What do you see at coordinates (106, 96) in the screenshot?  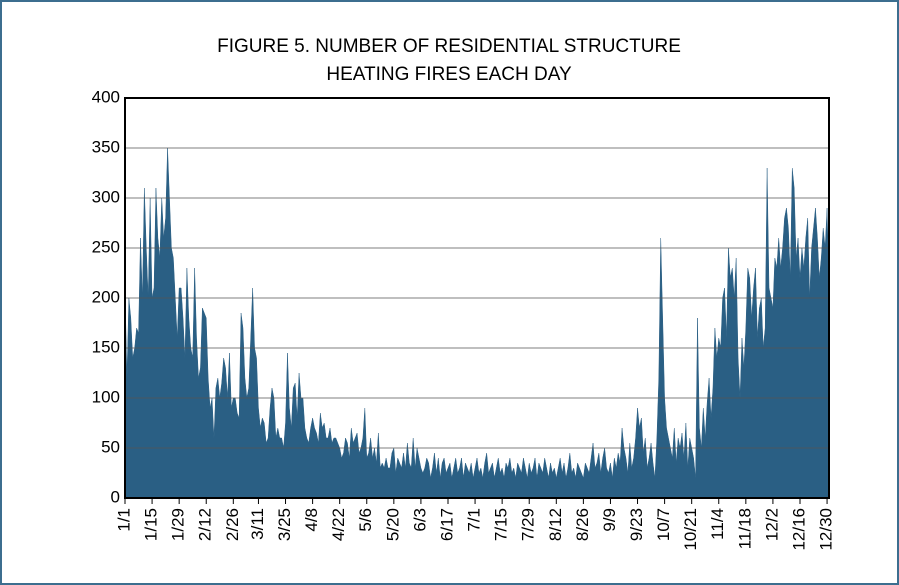 I see `y-tick-label: 400` at bounding box center [106, 96].